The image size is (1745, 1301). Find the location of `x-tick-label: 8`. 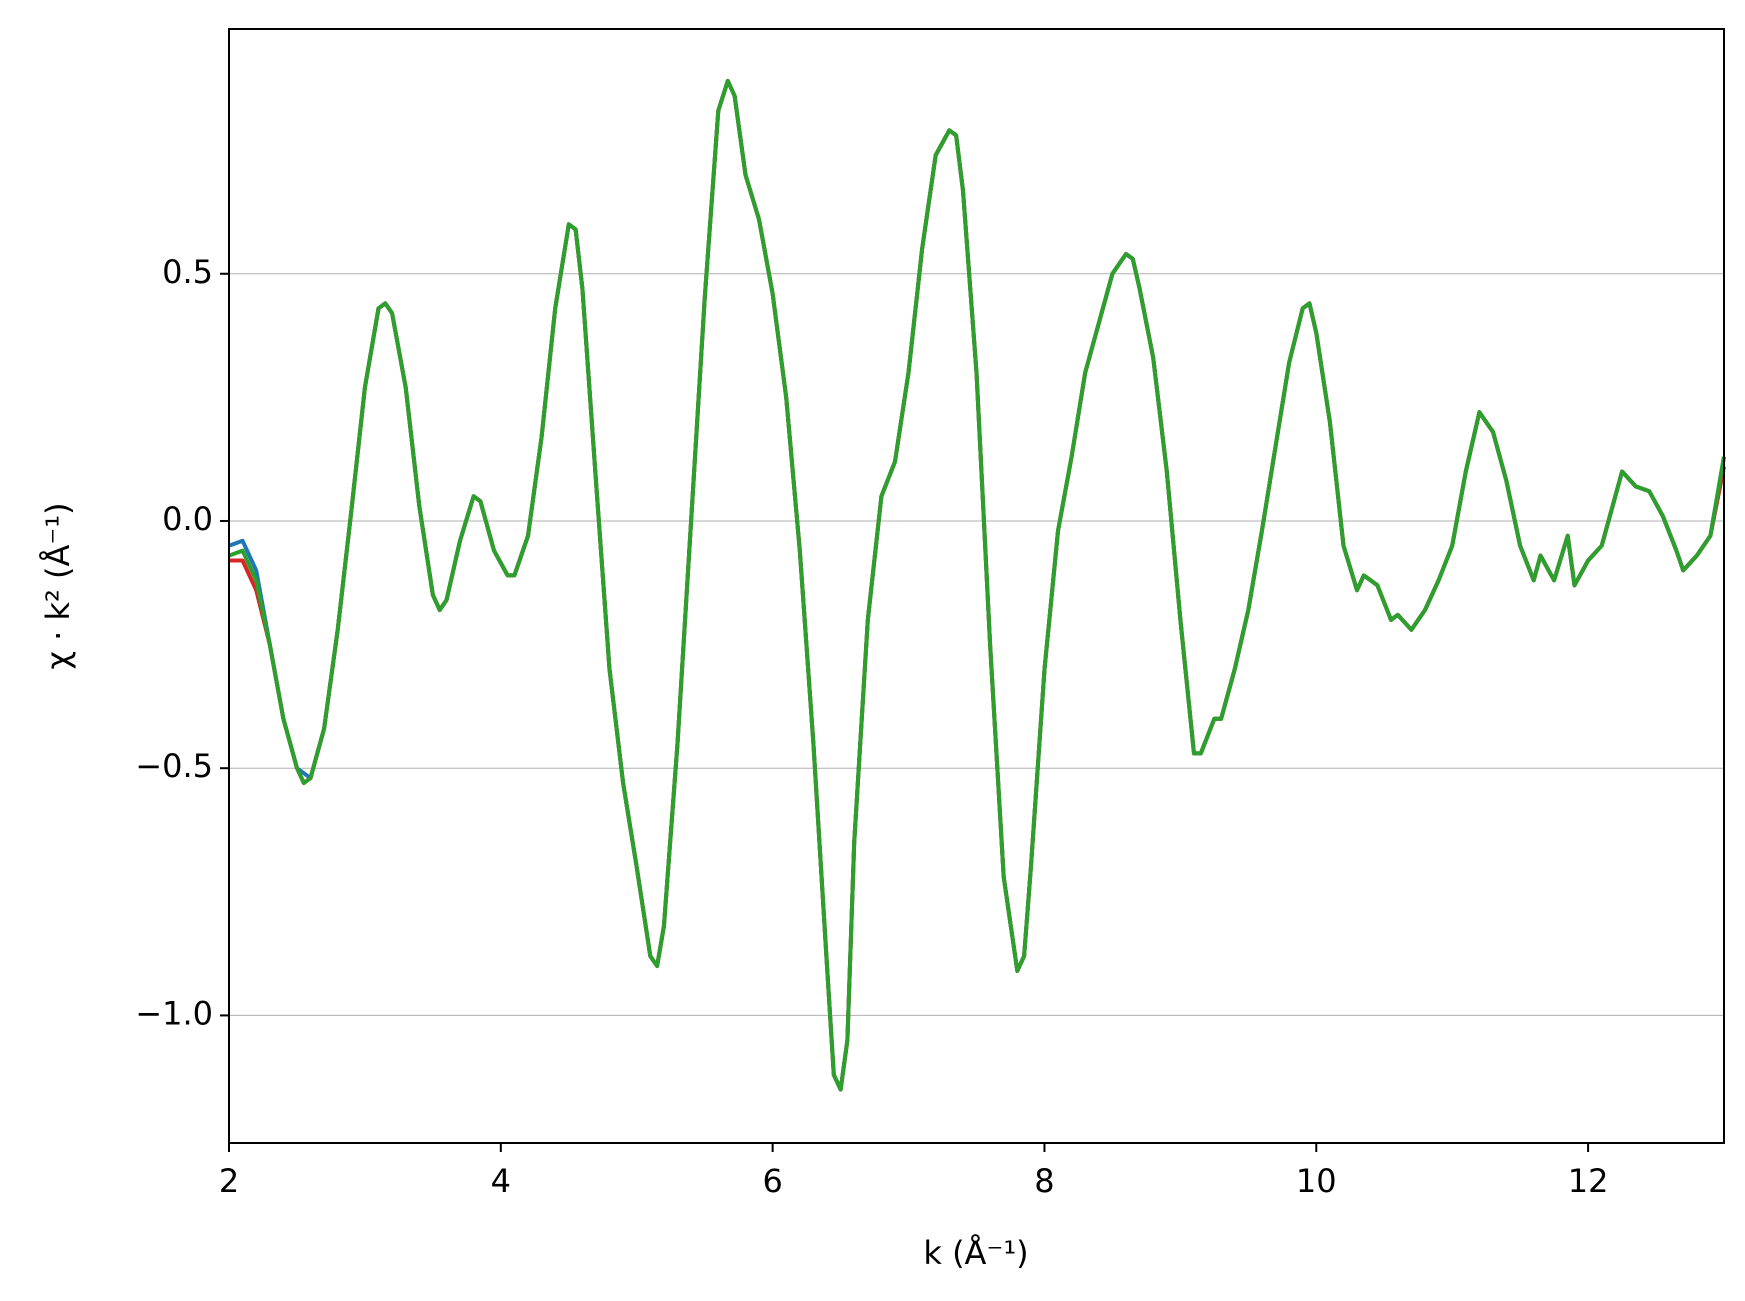

x-tick-label: 8 is located at coordinates (1044, 1181).